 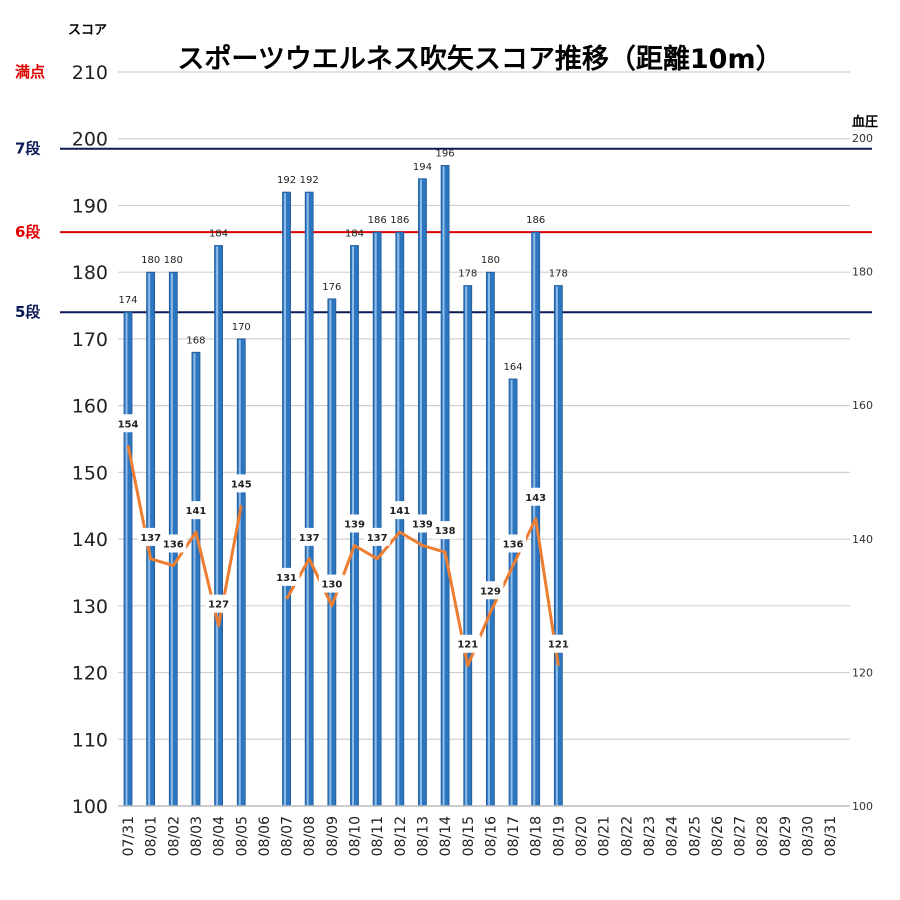 What do you see at coordinates (469, 836) in the screenshot?
I see `x-tick-label: 08/15` at bounding box center [469, 836].